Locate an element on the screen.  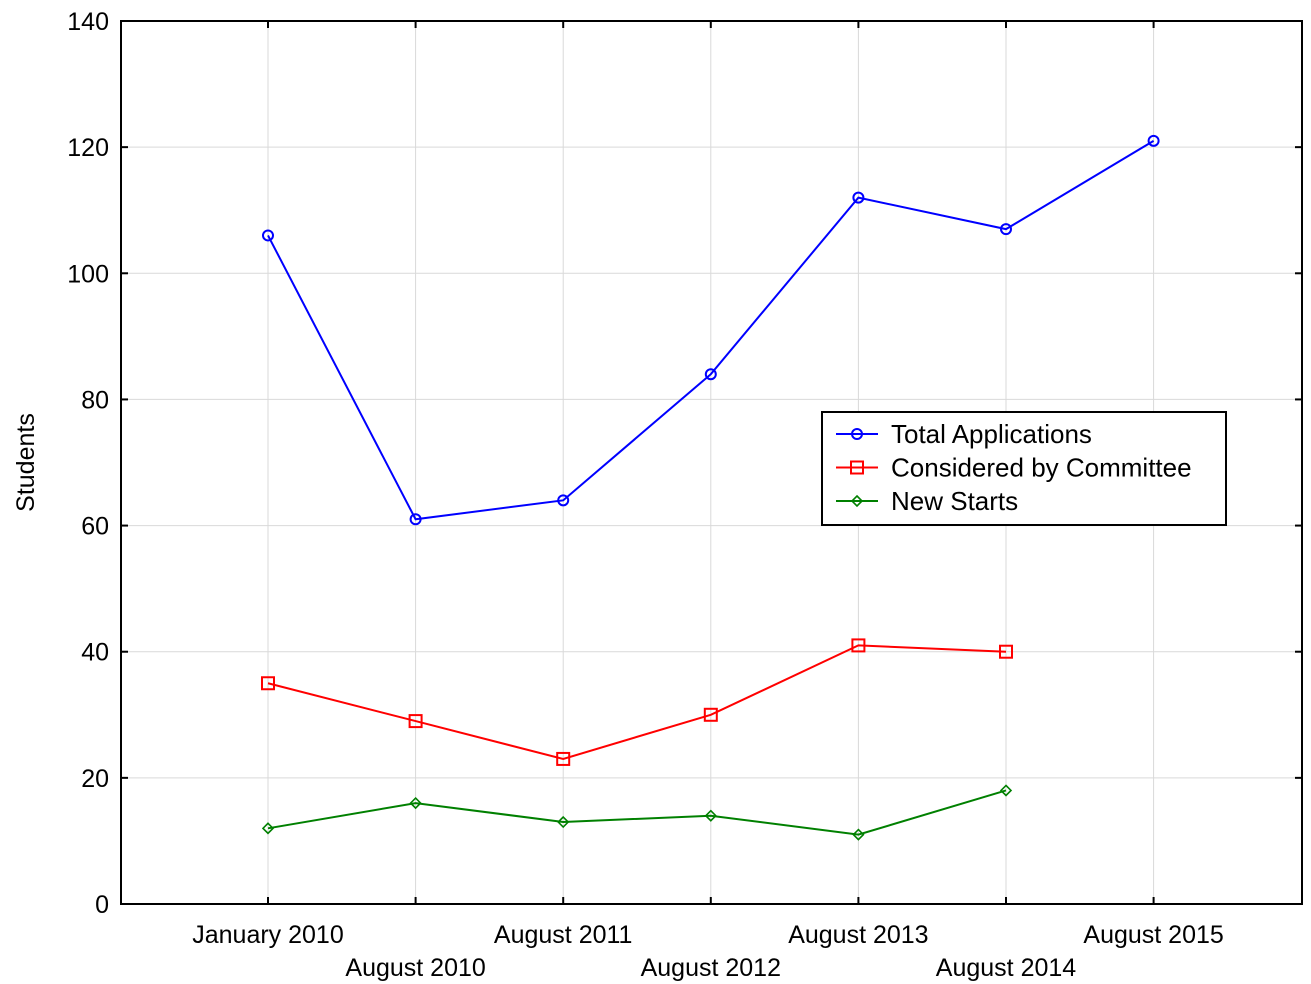
legend-box is located at coordinates (1024, 468).